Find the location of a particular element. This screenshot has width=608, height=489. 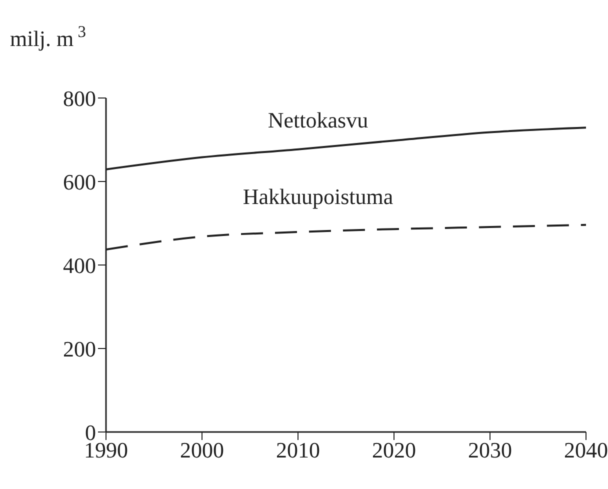

y-tick-label: 800 is located at coordinates (79, 98).